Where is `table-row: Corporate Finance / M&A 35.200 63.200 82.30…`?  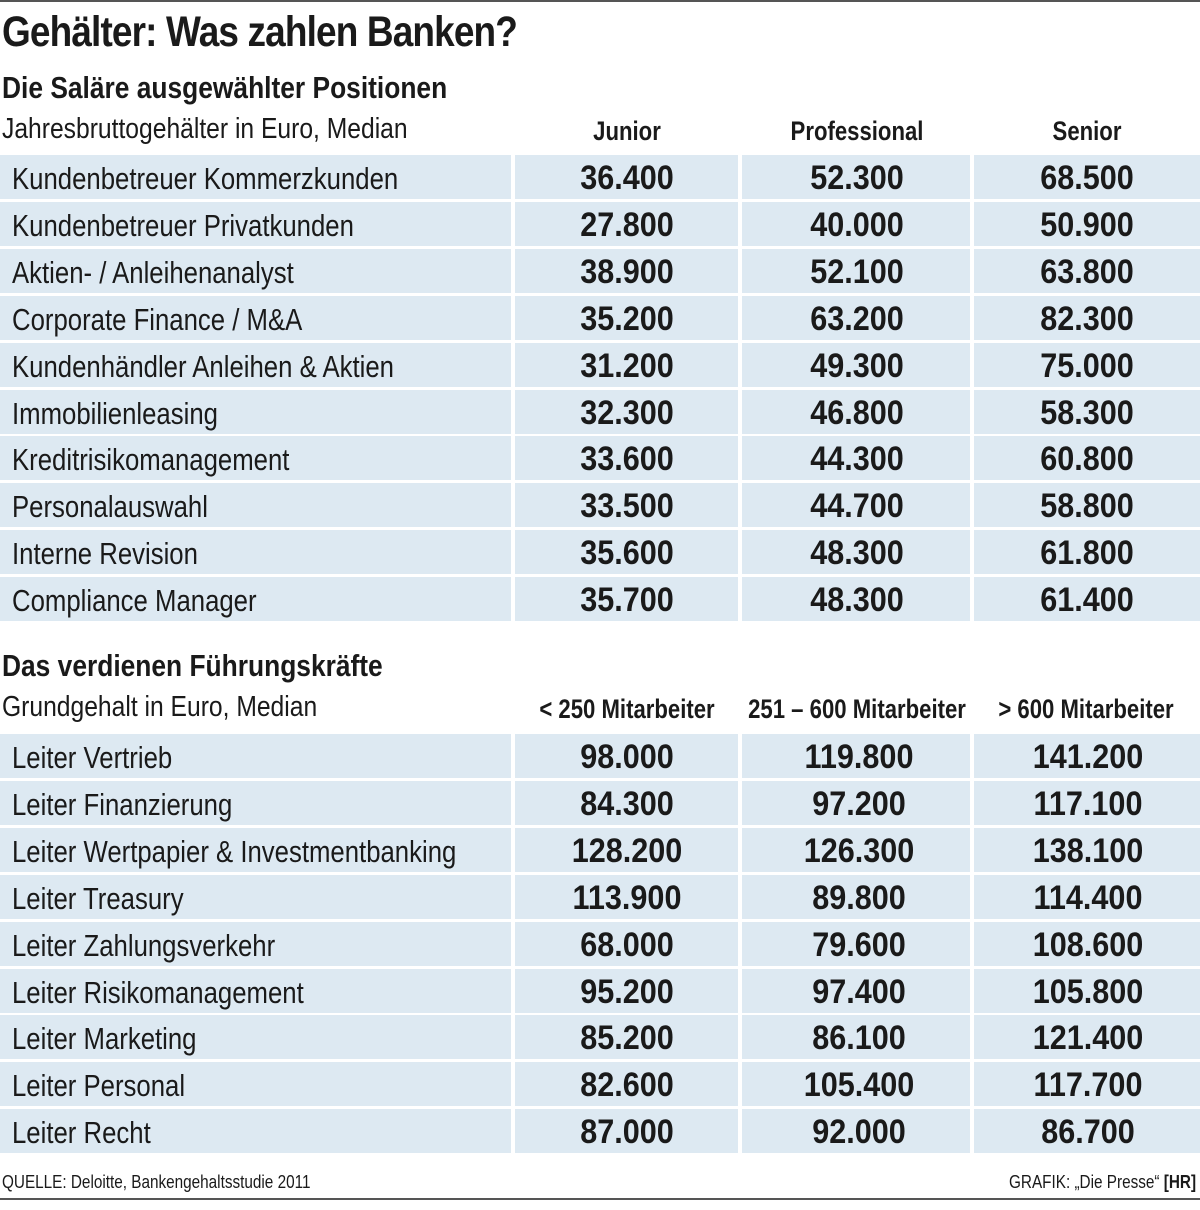 table-row: Corporate Finance / M&A 35.200 63.200 82.30… is located at coordinates (600, 317).